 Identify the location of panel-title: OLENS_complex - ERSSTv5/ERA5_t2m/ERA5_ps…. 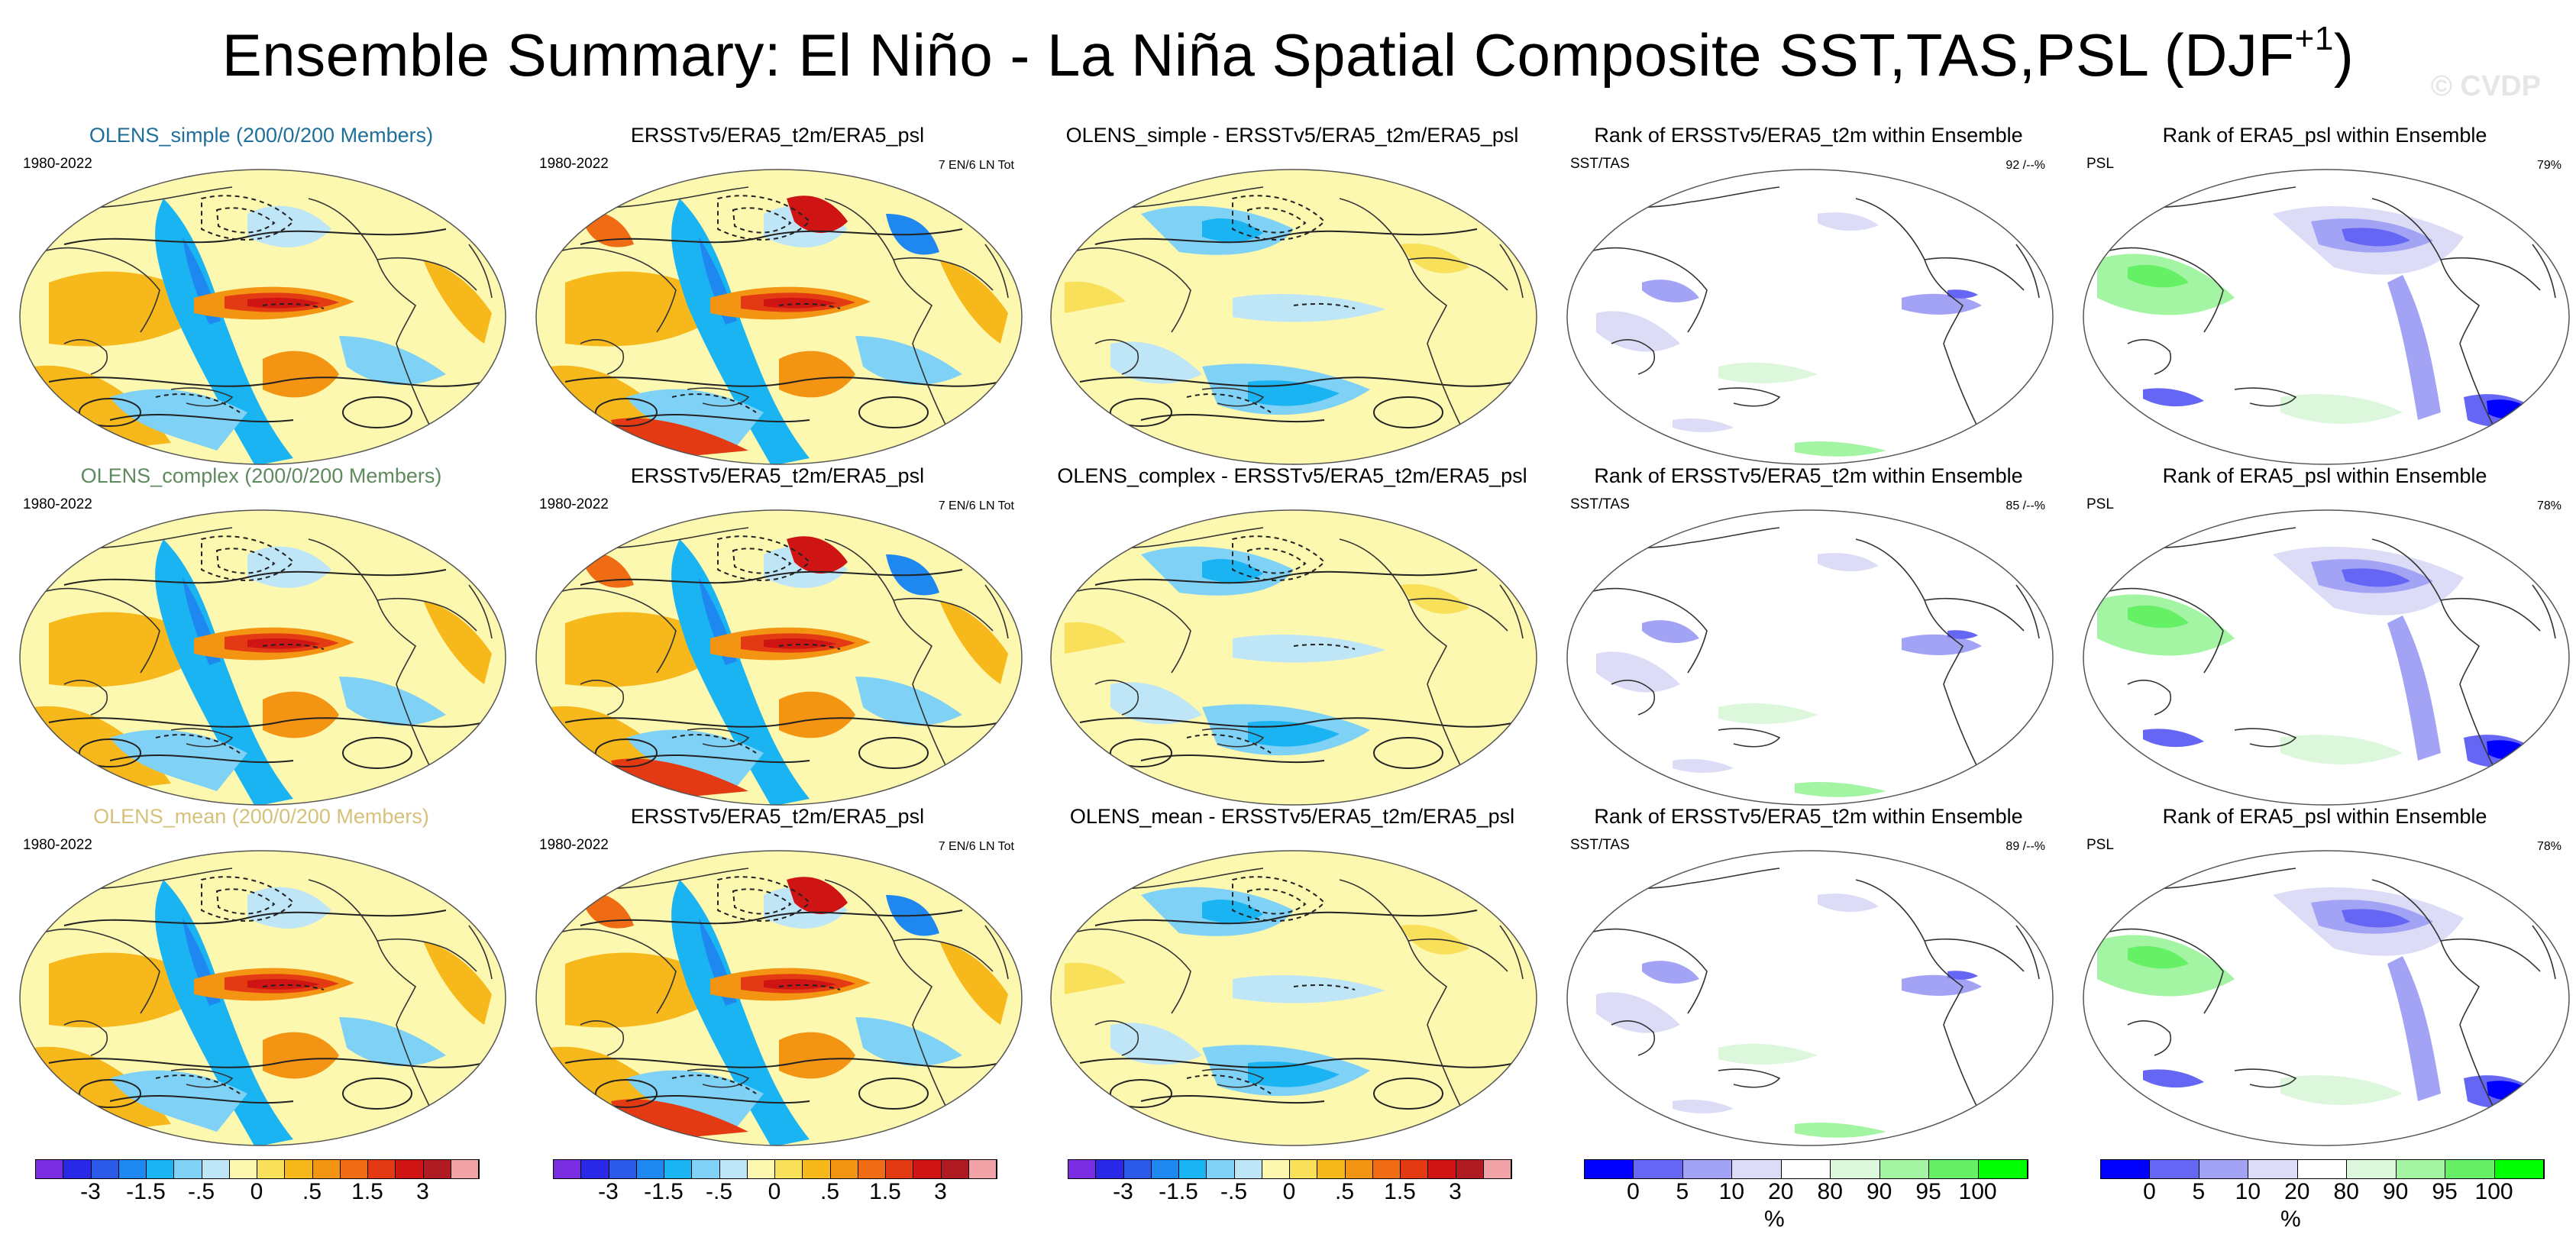
(1292, 475).